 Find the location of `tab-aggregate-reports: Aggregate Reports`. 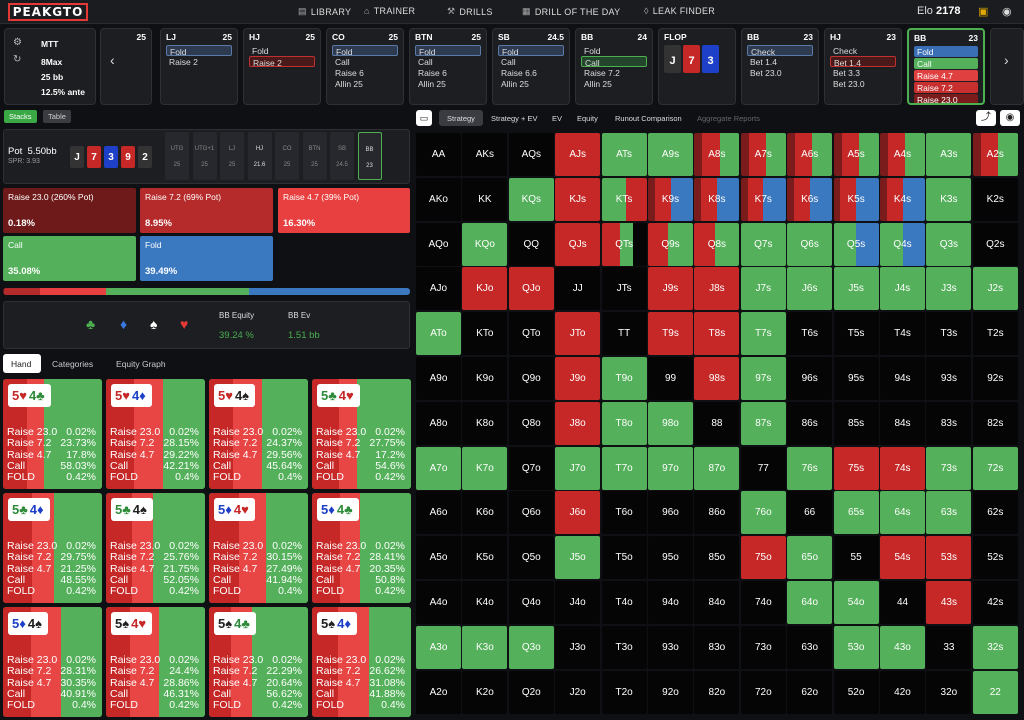

tab-aggregate-reports: Aggregate Reports is located at coordinates (728, 118).